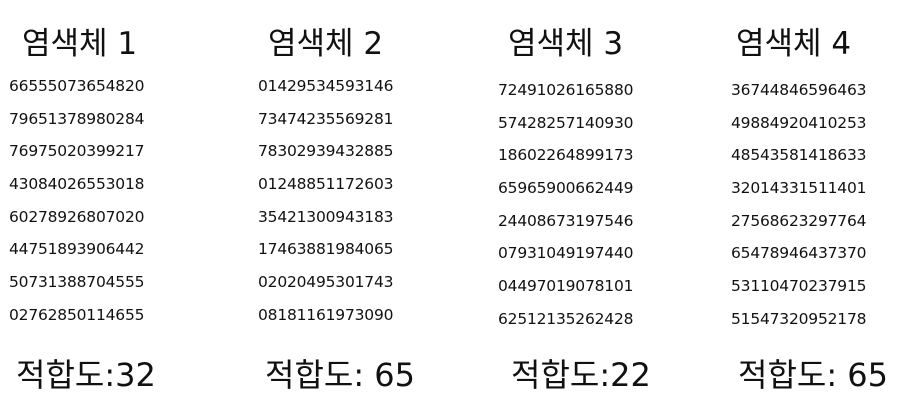 This screenshot has height=408, width=905. What do you see at coordinates (799, 122) in the screenshot?
I see `gene-string: 49884920410253` at bounding box center [799, 122].